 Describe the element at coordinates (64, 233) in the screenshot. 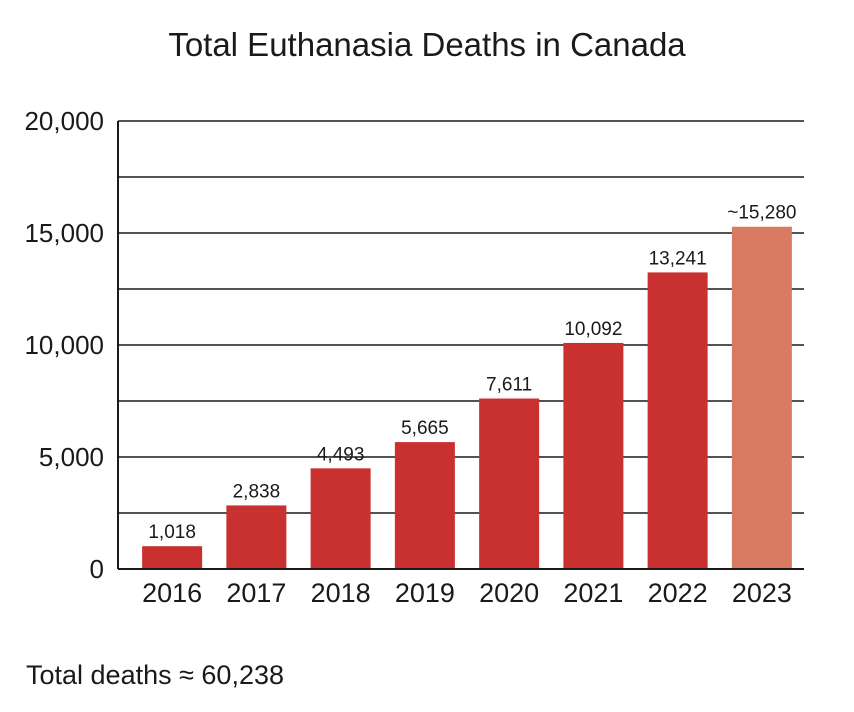

I see `y-tick-label: 15,000` at that location.